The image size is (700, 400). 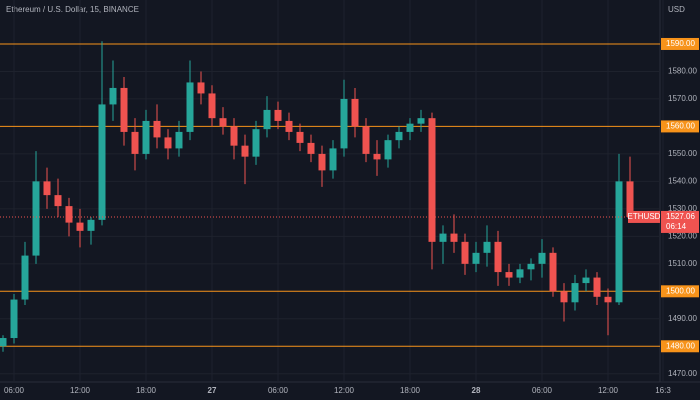 I want to click on countdown-label: 06:14, so click(x=676, y=226).